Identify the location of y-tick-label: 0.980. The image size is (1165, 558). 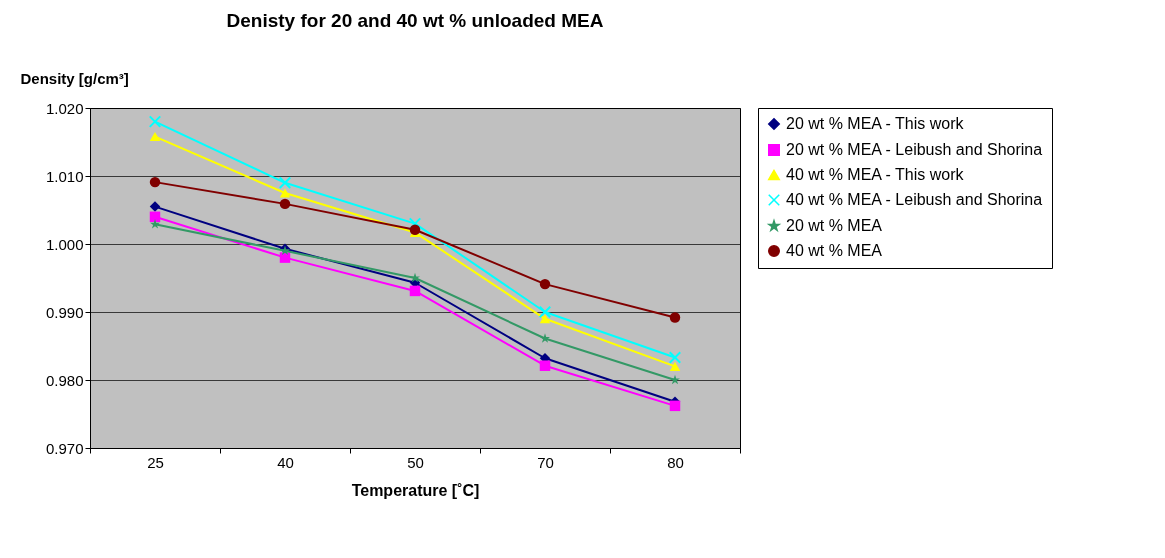
(64, 380).